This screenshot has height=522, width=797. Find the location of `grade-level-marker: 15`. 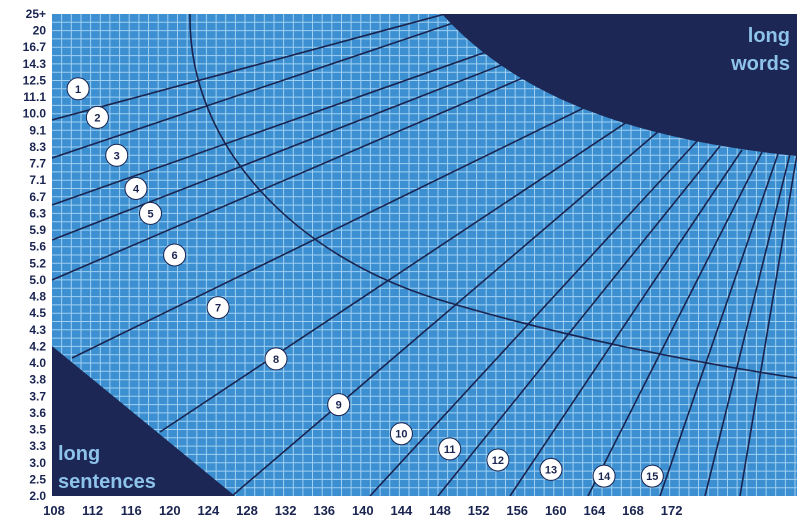

grade-level-marker: 15 is located at coordinates (652, 476).